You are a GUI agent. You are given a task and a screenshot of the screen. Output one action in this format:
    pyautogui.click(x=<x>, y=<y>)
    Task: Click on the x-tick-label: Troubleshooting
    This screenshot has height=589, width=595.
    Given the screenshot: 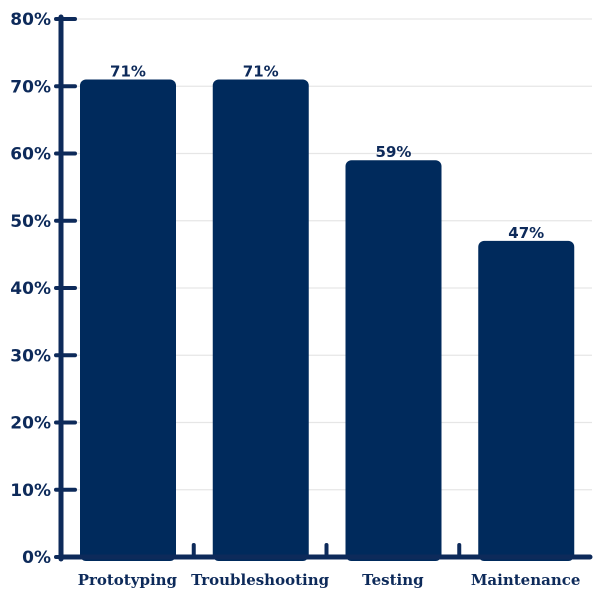 What is the action you would take?
    pyautogui.click(x=260, y=580)
    